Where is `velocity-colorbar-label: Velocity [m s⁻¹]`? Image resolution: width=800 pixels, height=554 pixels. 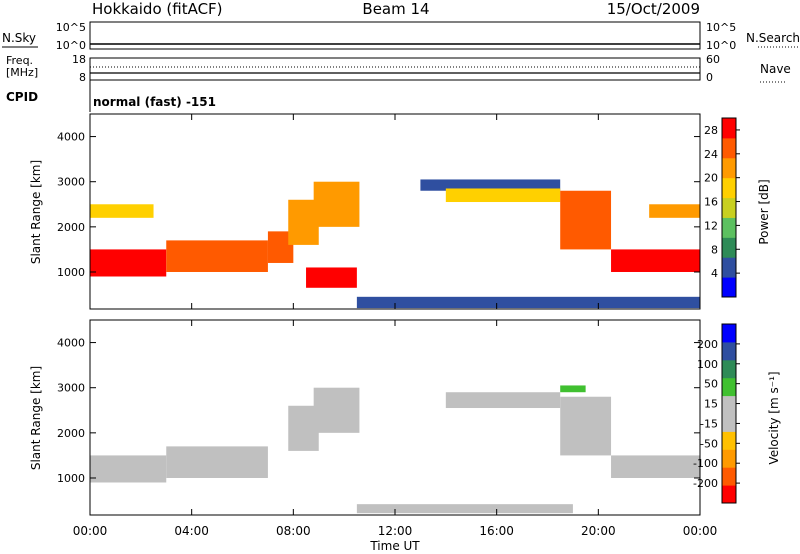 velocity-colorbar-label: Velocity [m s⁻¹] is located at coordinates (774, 417).